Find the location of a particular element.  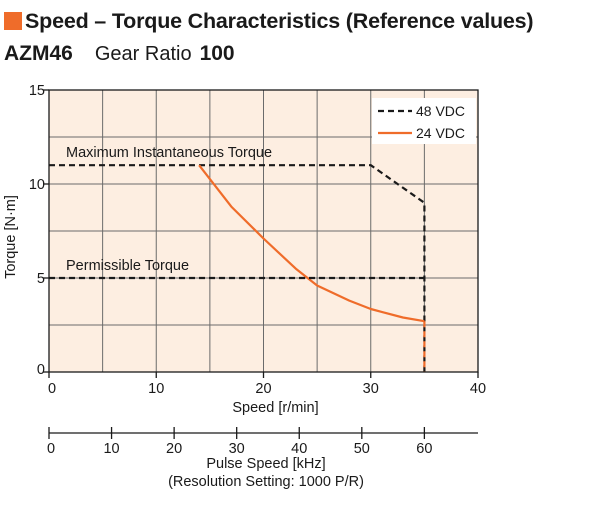

model-name: AZM46 is located at coordinates (38, 53).